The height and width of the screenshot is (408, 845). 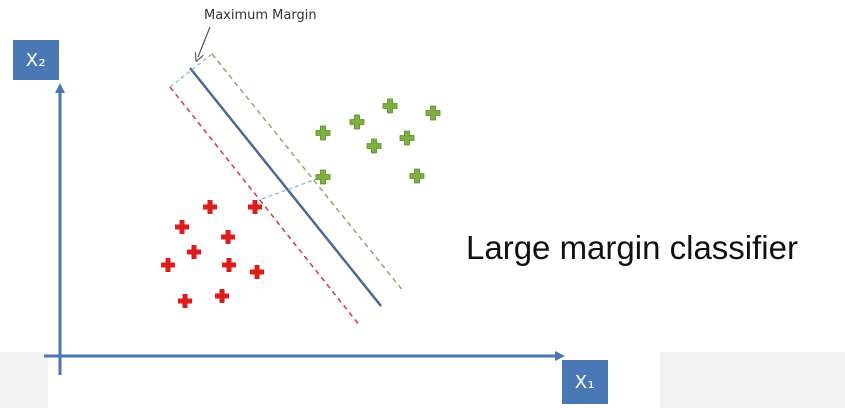 What do you see at coordinates (752, 380) in the screenshot?
I see `background-band-right` at bounding box center [752, 380].